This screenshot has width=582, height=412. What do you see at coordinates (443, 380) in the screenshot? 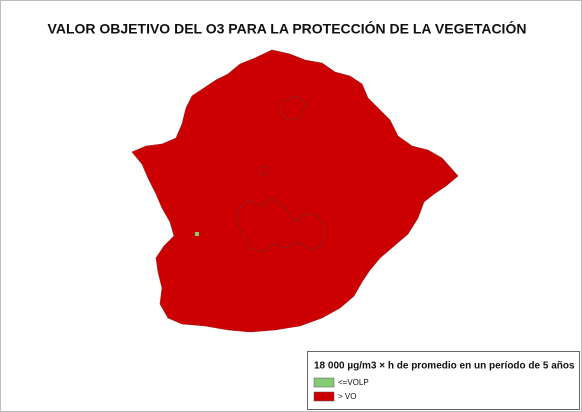
I see `legend-box` at bounding box center [443, 380].